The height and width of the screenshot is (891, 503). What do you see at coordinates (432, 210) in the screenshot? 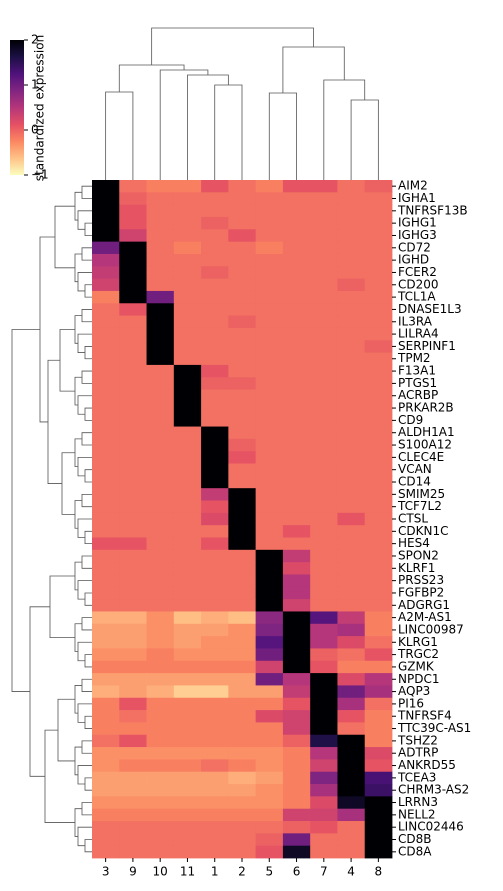
I see `row-label: TNFRSF13B` at bounding box center [432, 210].